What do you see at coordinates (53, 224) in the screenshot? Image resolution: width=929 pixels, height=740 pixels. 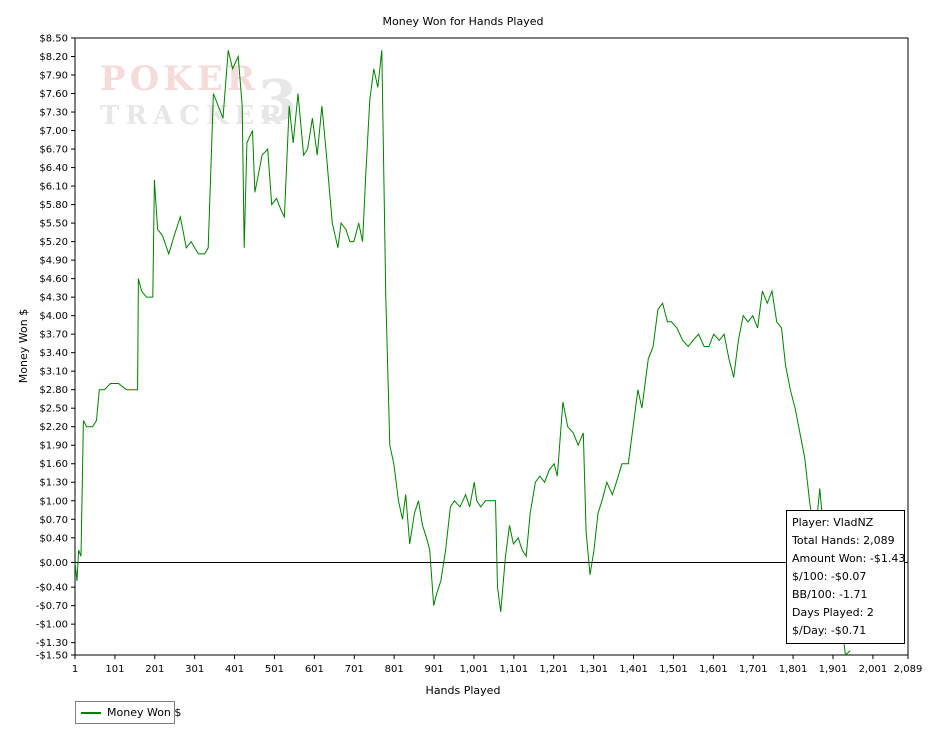 I see `y-tick-label: $5.50` at bounding box center [53, 224].